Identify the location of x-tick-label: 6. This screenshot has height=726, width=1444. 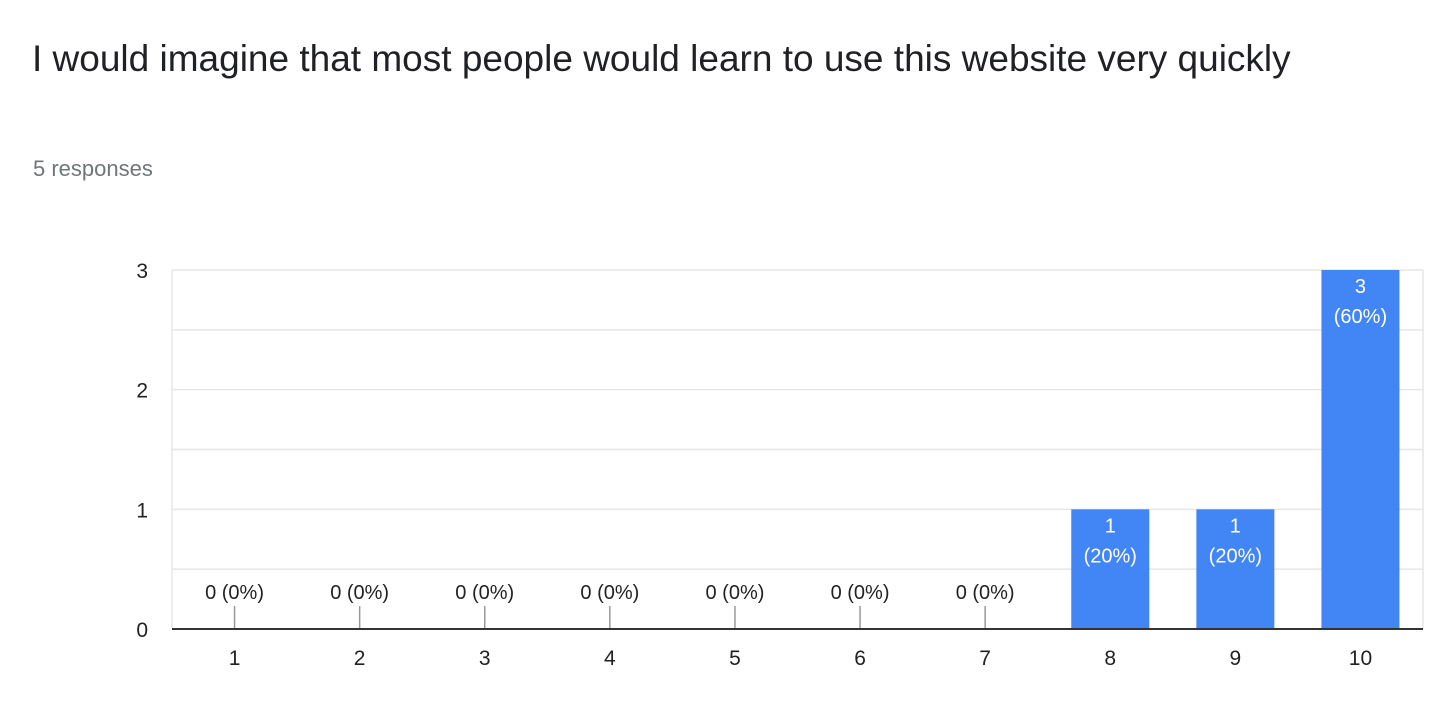
(860, 658).